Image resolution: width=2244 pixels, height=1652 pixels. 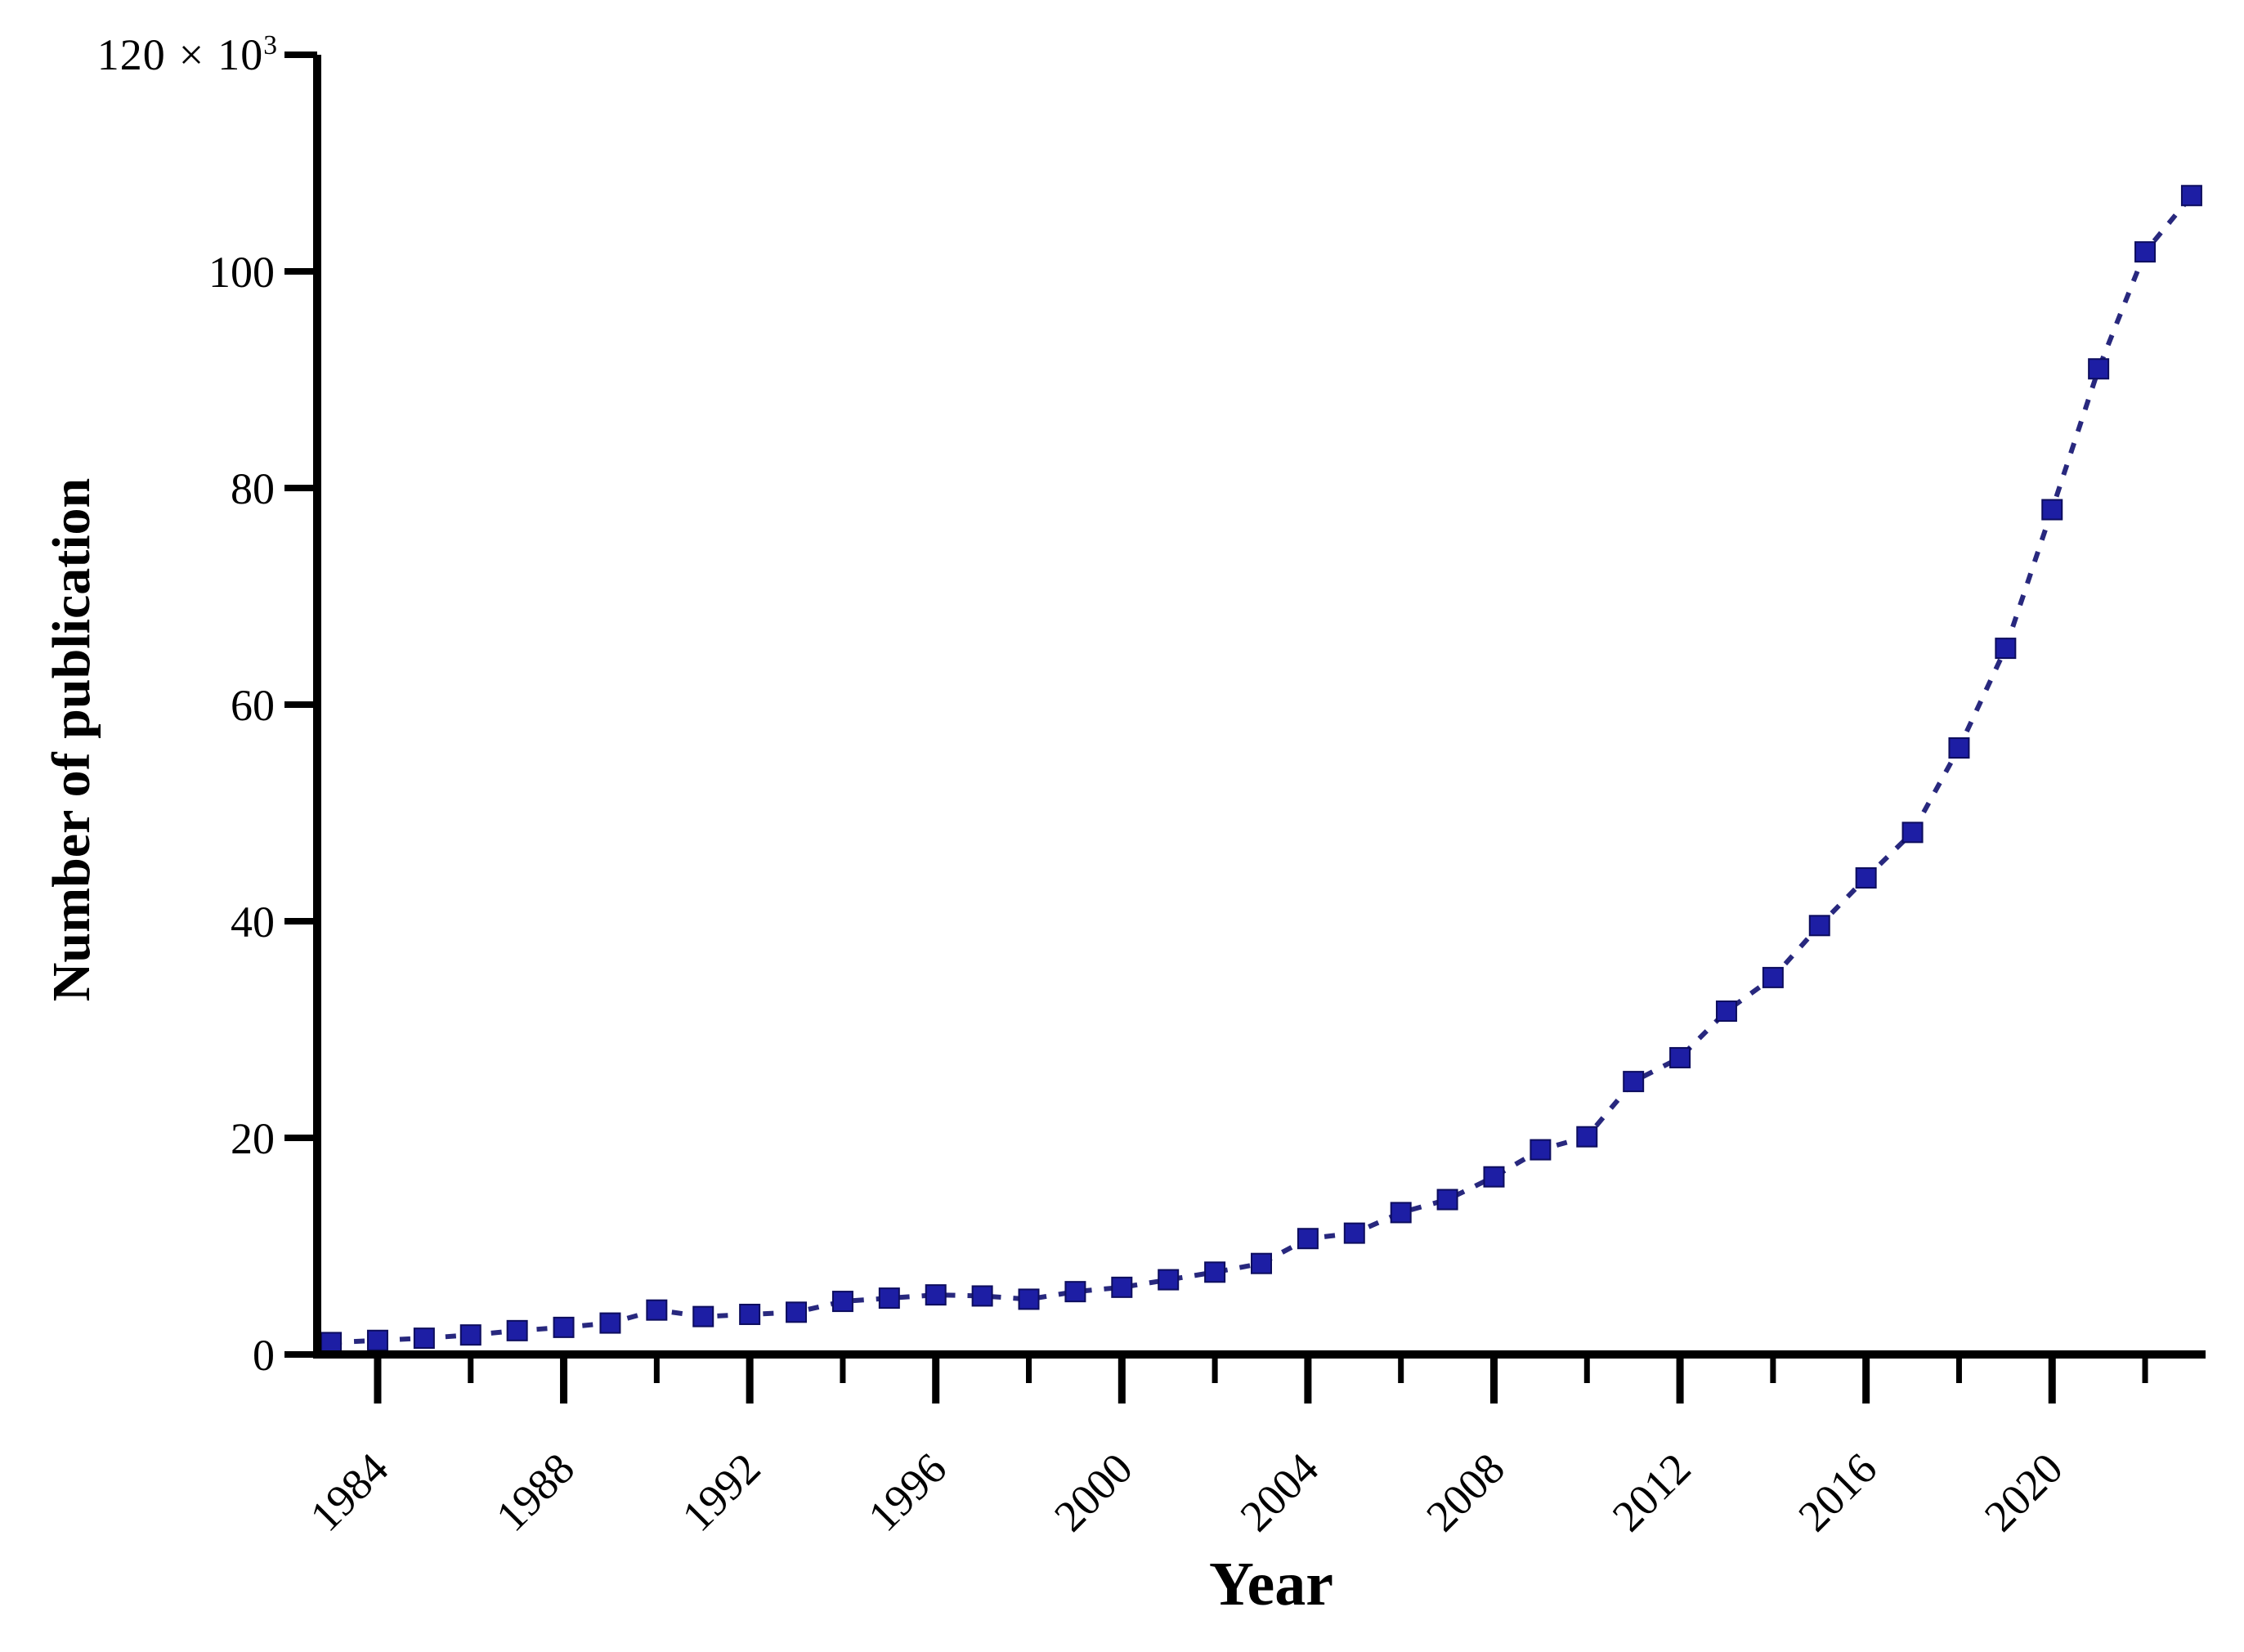 What do you see at coordinates (1465, 1492) in the screenshot?
I see `x-tick-label: 2008` at bounding box center [1465, 1492].